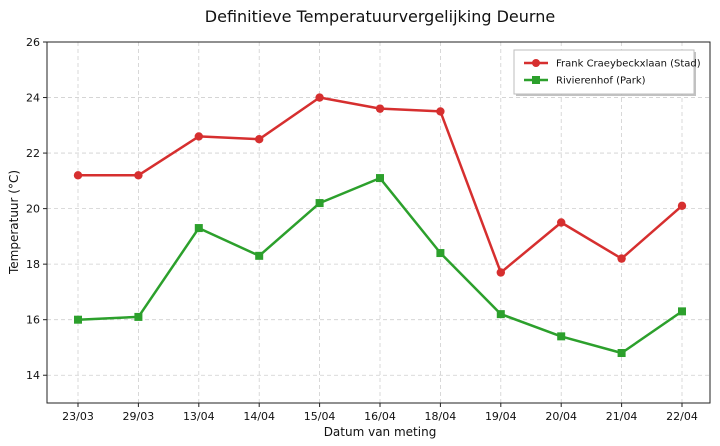 This screenshot has height=446, width=720. What do you see at coordinates (320, 416) in the screenshot?
I see `x-tick-label: 15/04` at bounding box center [320, 416].